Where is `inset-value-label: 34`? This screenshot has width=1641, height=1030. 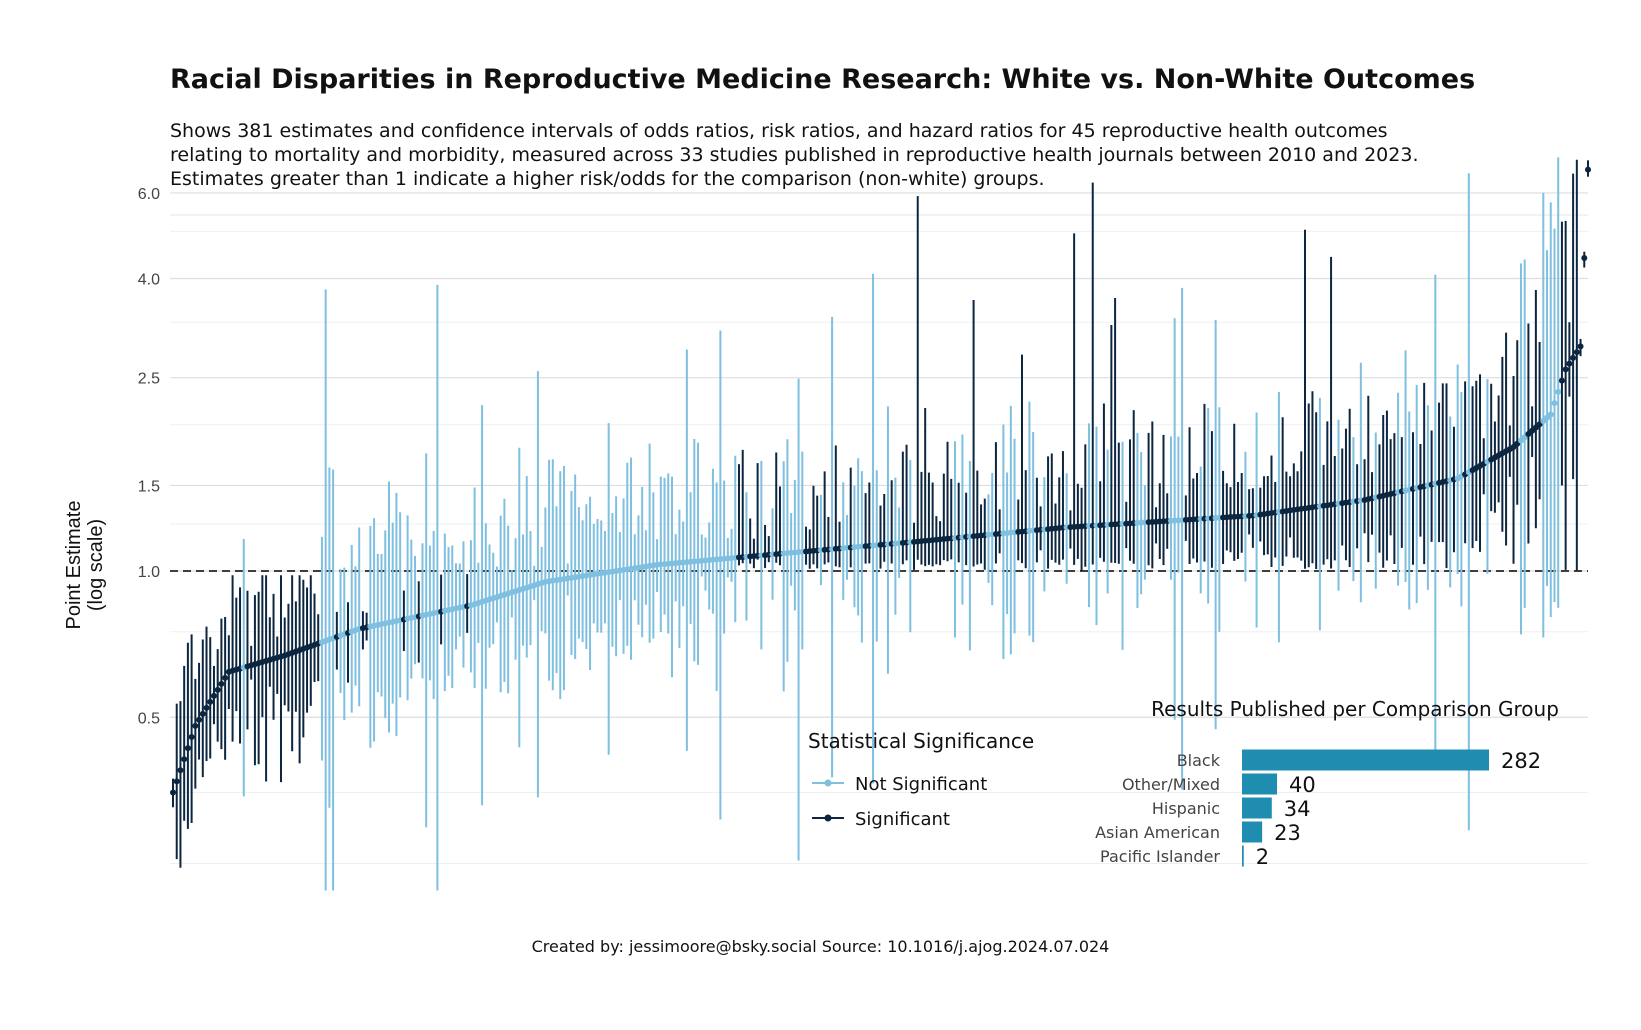
inset-value-label: 34 is located at coordinates (1297, 809).